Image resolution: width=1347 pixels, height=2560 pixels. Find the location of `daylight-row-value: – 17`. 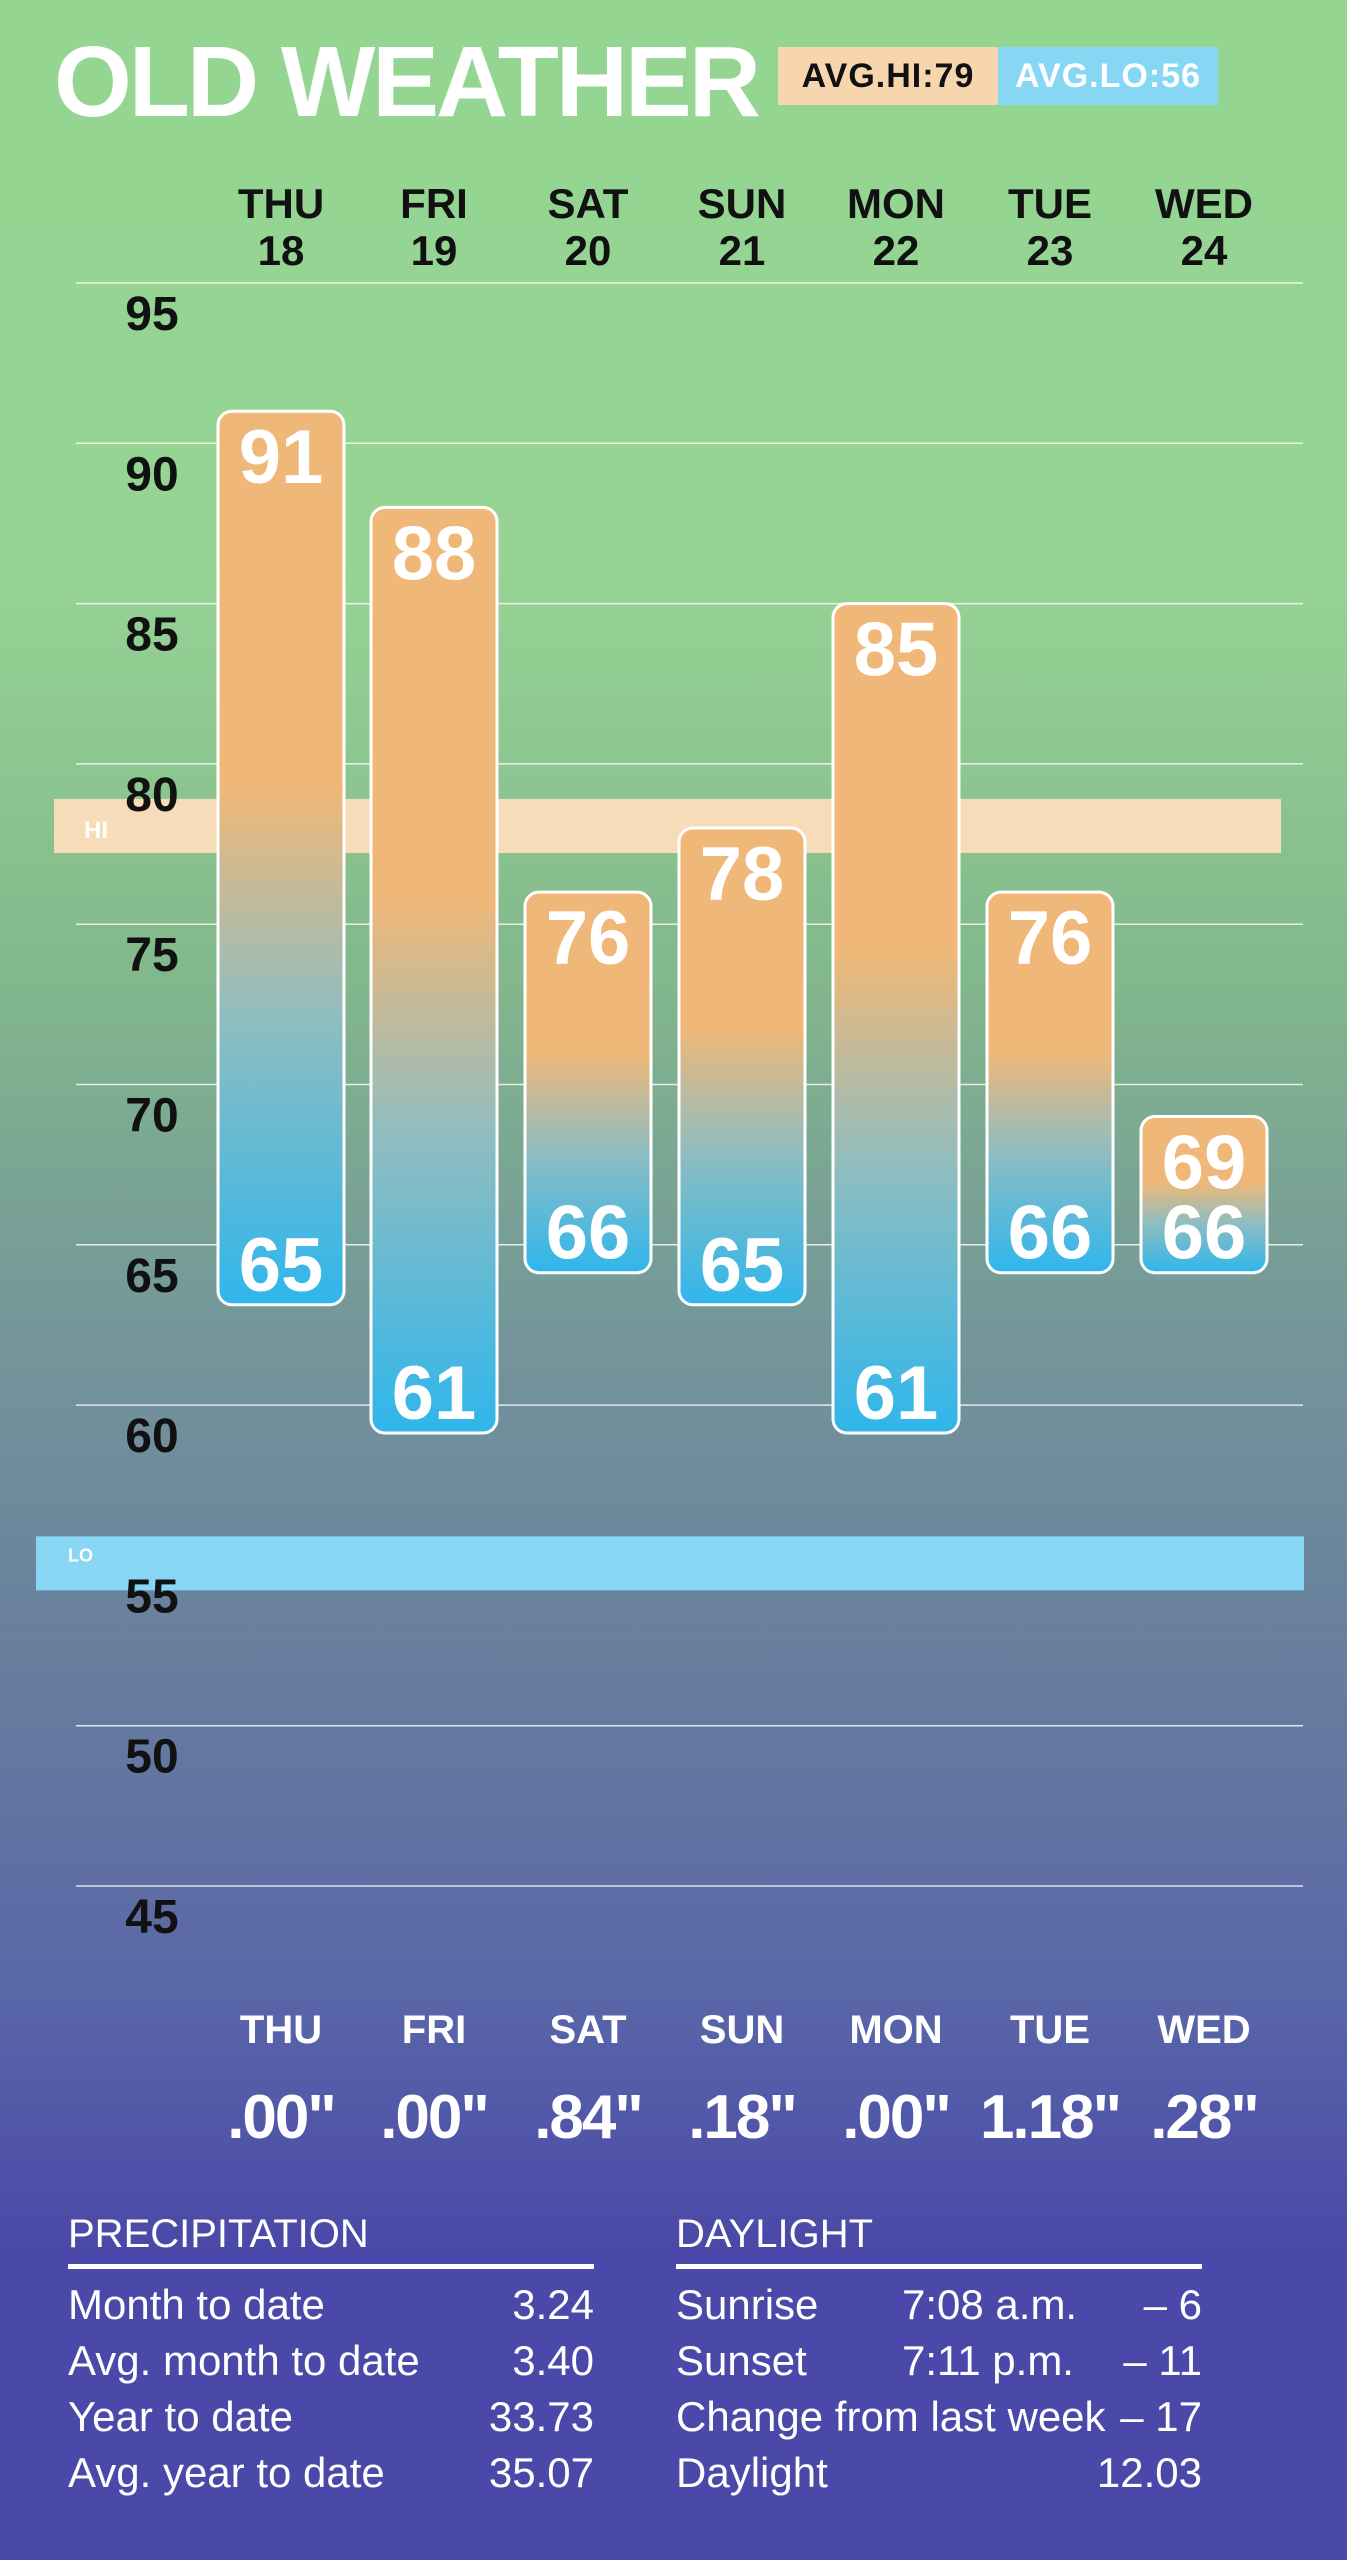

daylight-row-value: – 17 is located at coordinates (1161, 2416).